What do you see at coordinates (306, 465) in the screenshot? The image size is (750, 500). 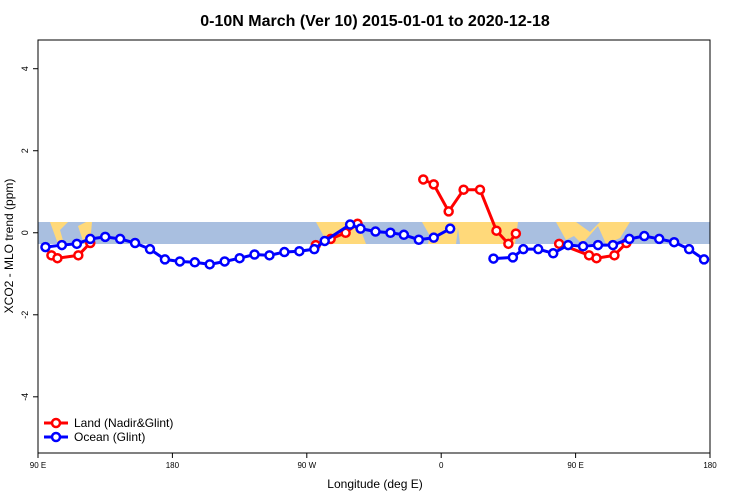 I see `x-tick-label: 90 W` at bounding box center [306, 465].